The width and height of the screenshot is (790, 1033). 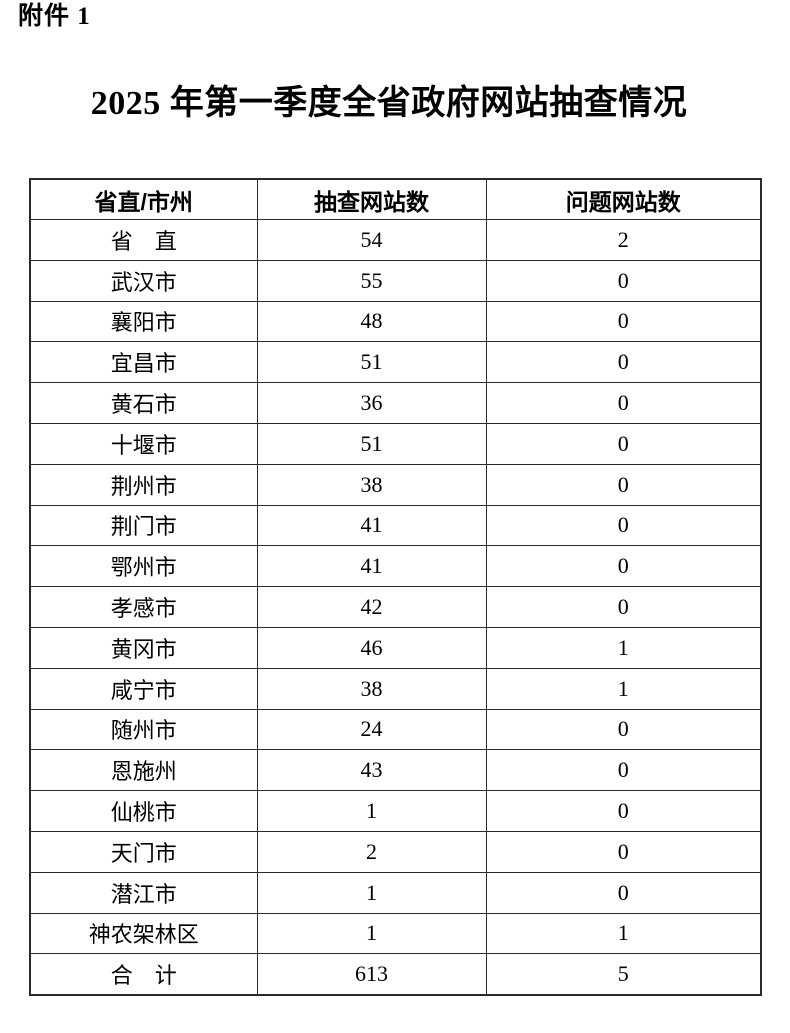 What do you see at coordinates (54, 16) in the screenshot?
I see `attachment-label: 附件 1` at bounding box center [54, 16].